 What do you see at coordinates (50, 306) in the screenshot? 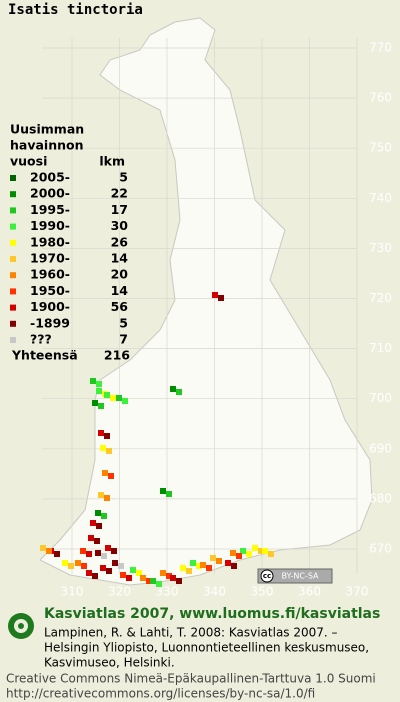
I see `legend-label: 1900-` at bounding box center [50, 306].